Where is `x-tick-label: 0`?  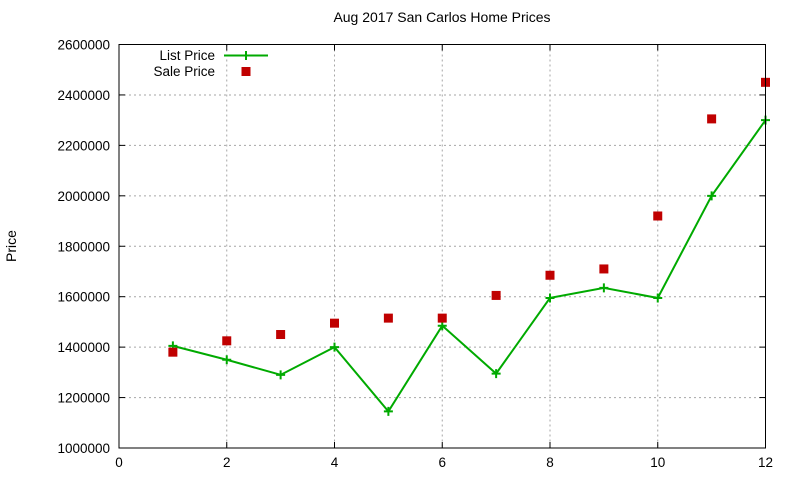 x-tick-label: 0 is located at coordinates (119, 462).